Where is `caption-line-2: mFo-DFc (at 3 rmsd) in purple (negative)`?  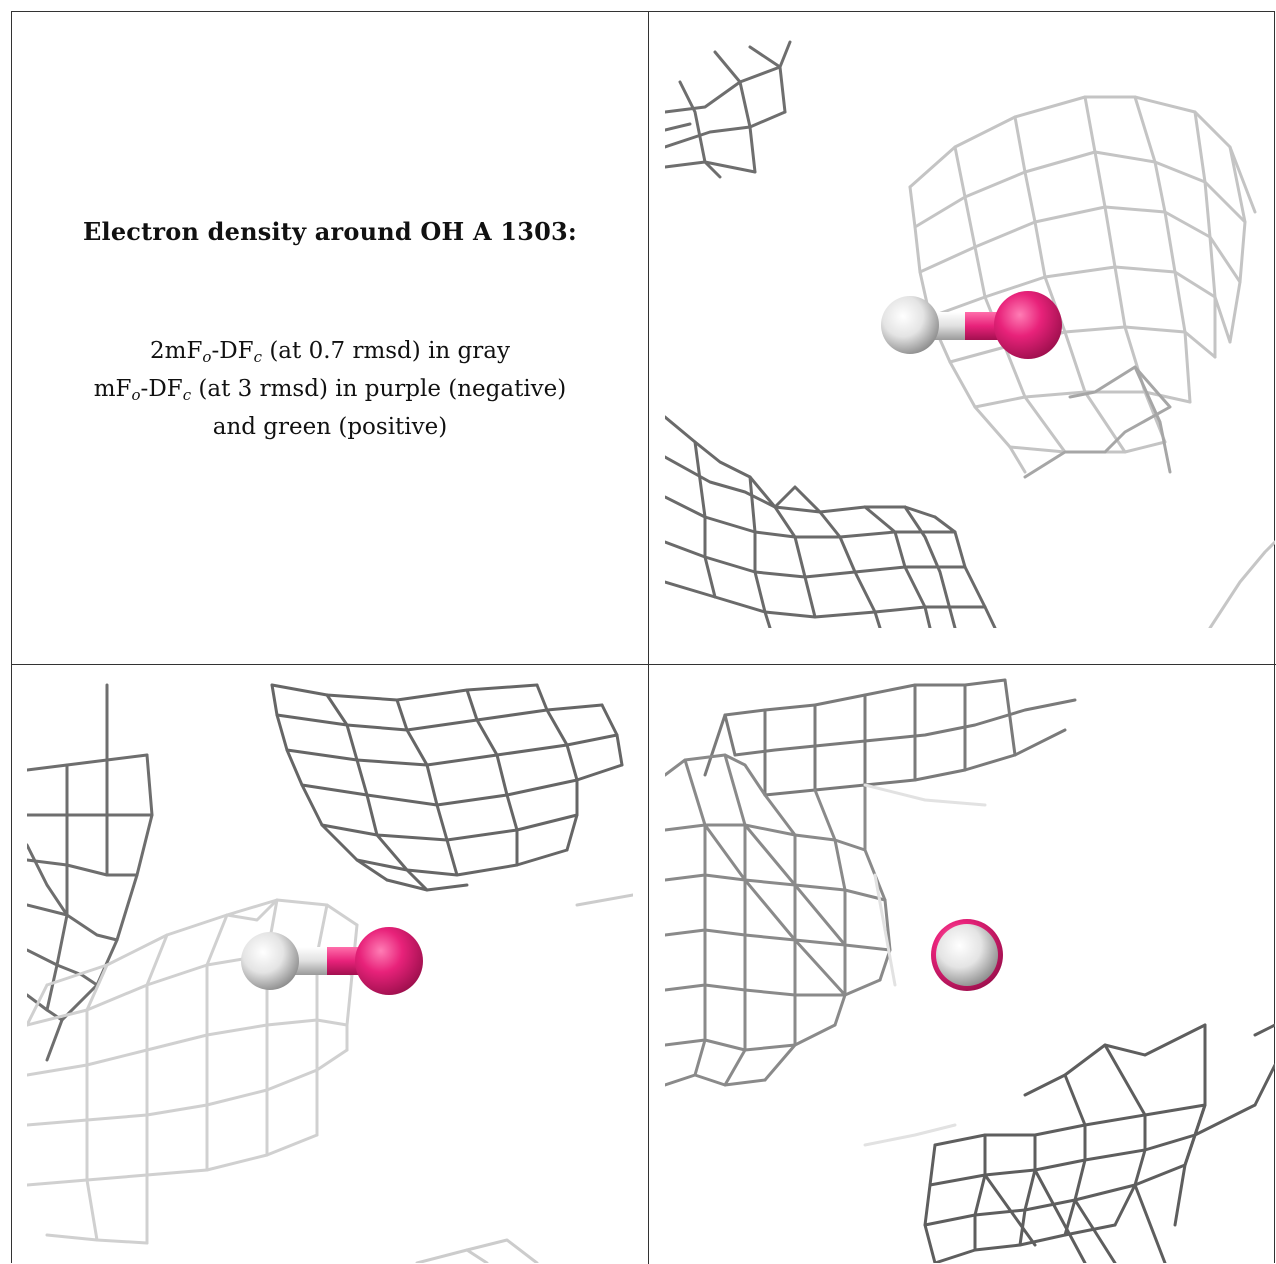
caption-line-2: mFo-DFc (at 3 rmsd) in purple (negative) is located at coordinates (330, 390).